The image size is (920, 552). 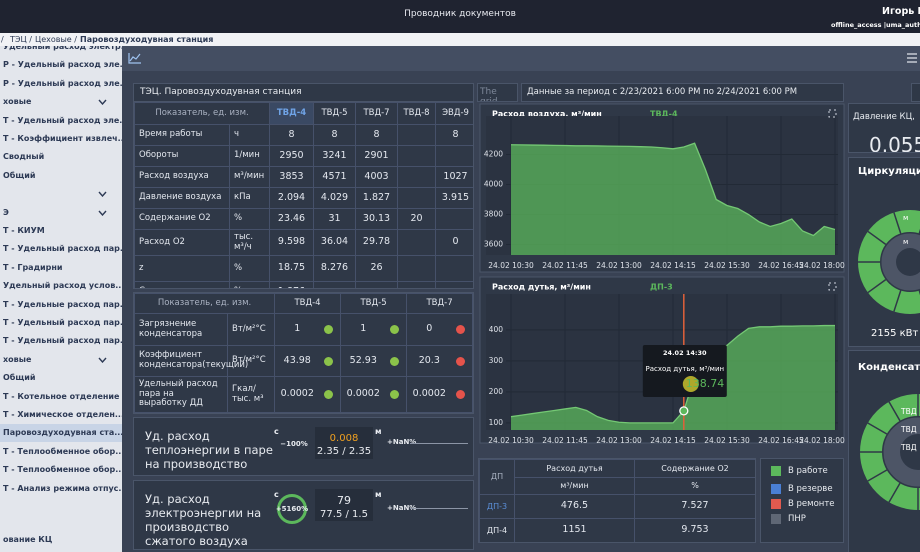 What do you see at coordinates (497, 92) in the screenshot?
I see `grid-toggle: The grid` at bounding box center [497, 92].